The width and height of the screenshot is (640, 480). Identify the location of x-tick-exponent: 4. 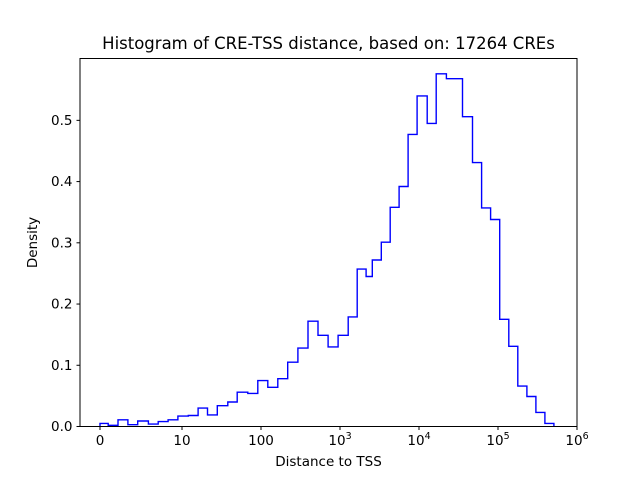
(428, 436).